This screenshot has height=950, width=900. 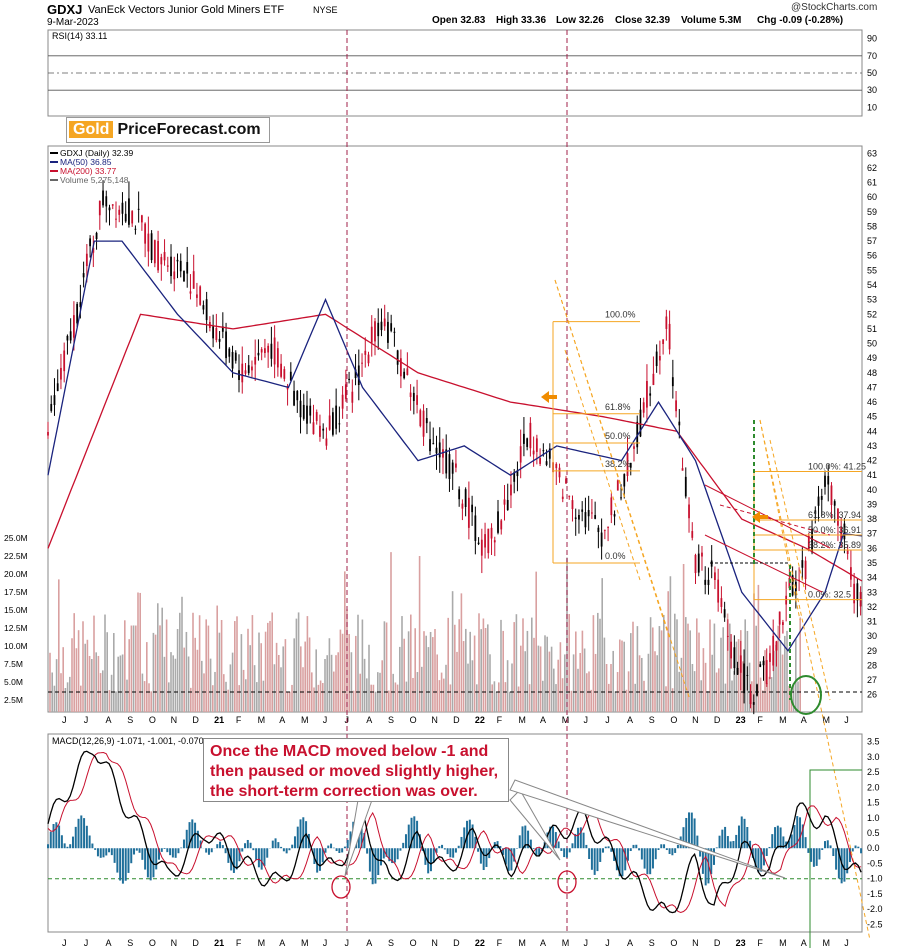 What do you see at coordinates (835, 858) in the screenshot?
I see `green-target-line` at bounding box center [835, 858].